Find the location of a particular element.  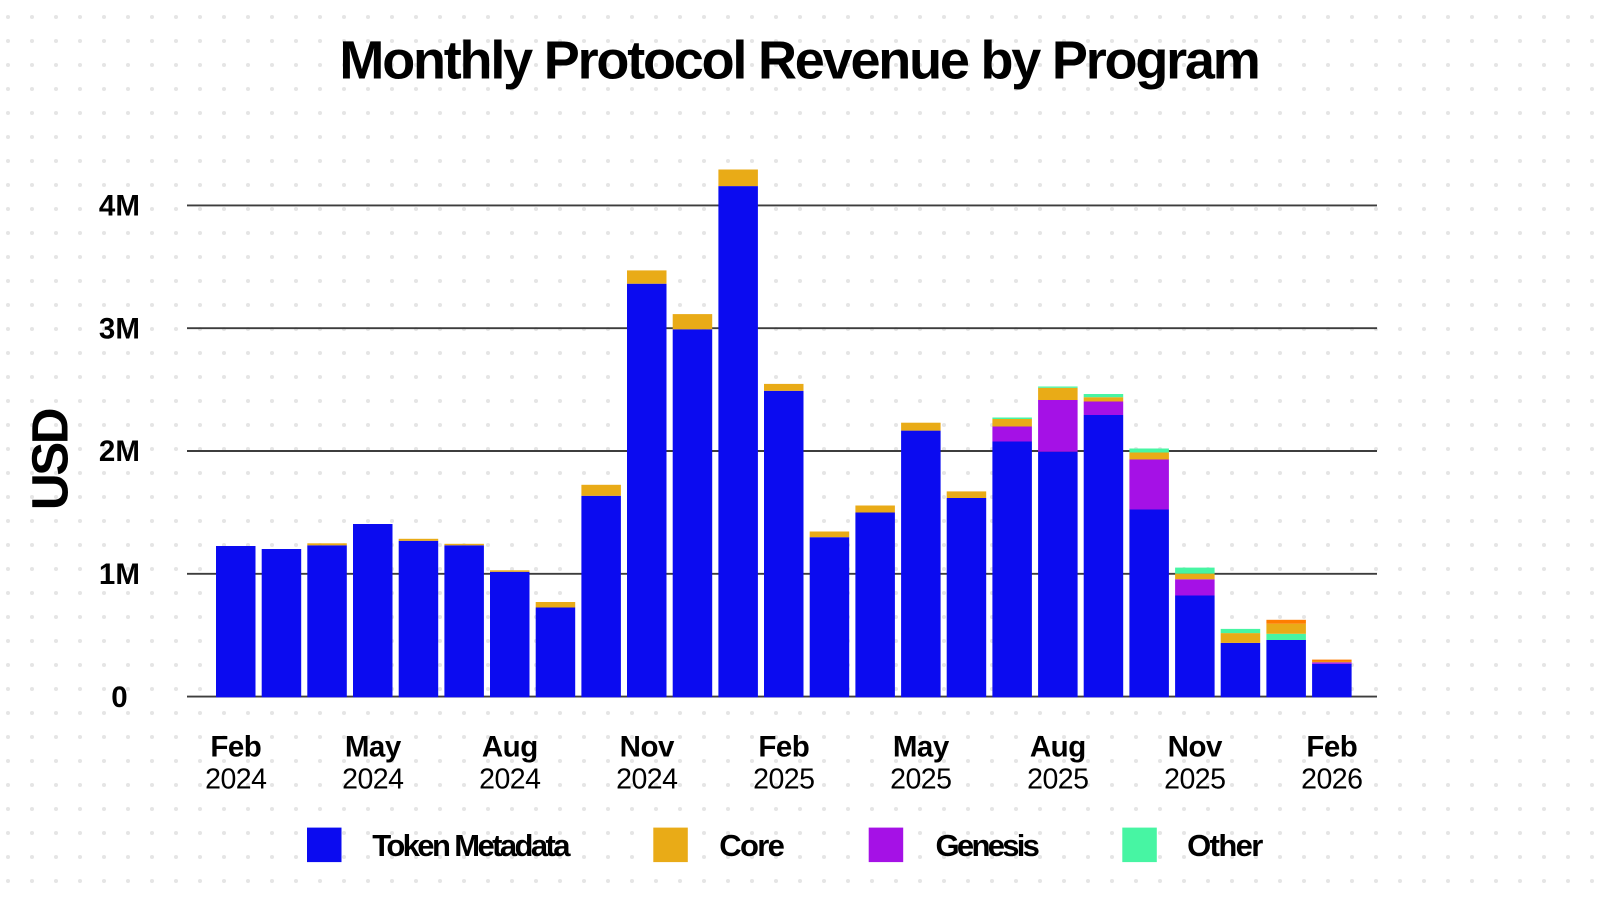

svg-text: 0 is located at coordinates (119, 697).